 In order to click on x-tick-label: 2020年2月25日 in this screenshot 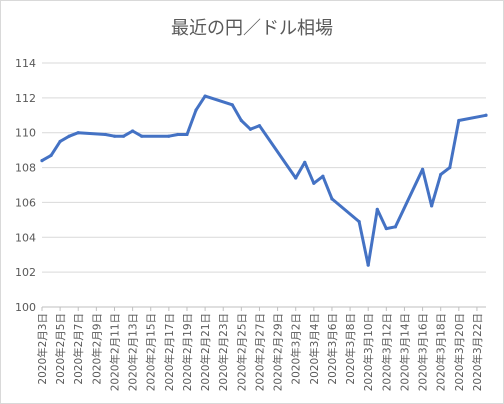, I will do `click(241, 352)`.